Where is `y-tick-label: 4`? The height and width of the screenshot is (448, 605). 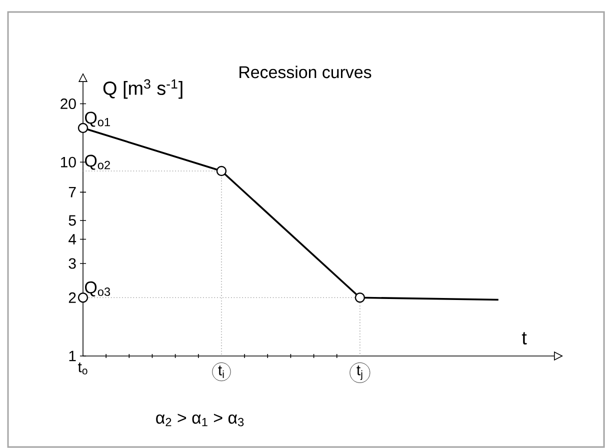
y-tick-label: 4 is located at coordinates (72, 239).